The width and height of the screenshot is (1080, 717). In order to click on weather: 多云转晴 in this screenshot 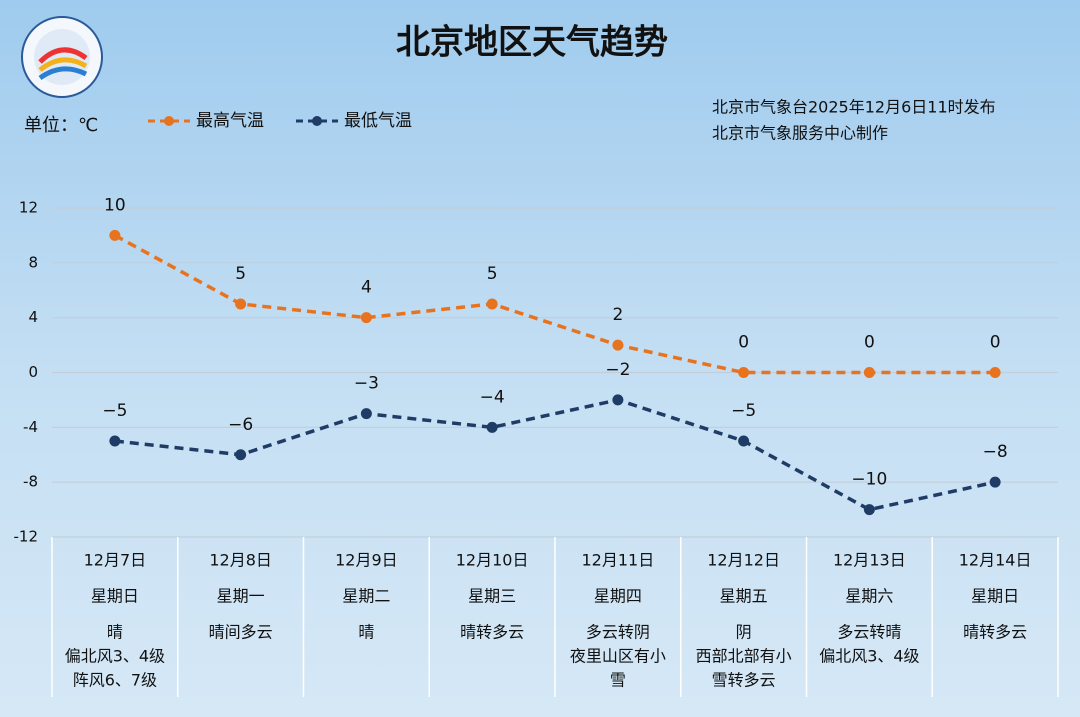, I will do `click(869, 632)`.